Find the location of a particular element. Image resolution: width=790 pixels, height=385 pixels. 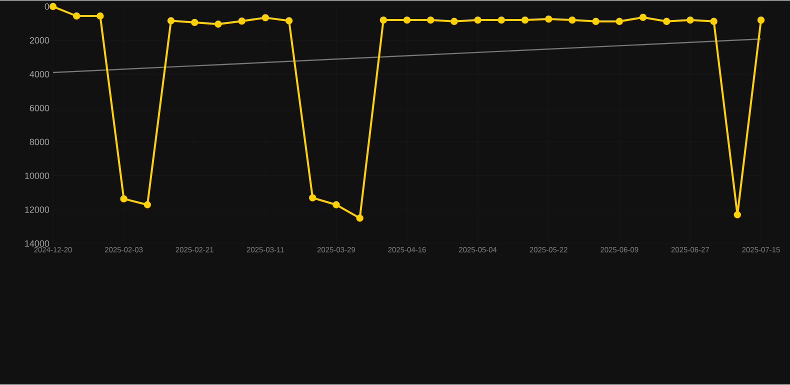

y-tick-label: 0 is located at coordinates (47, 7).